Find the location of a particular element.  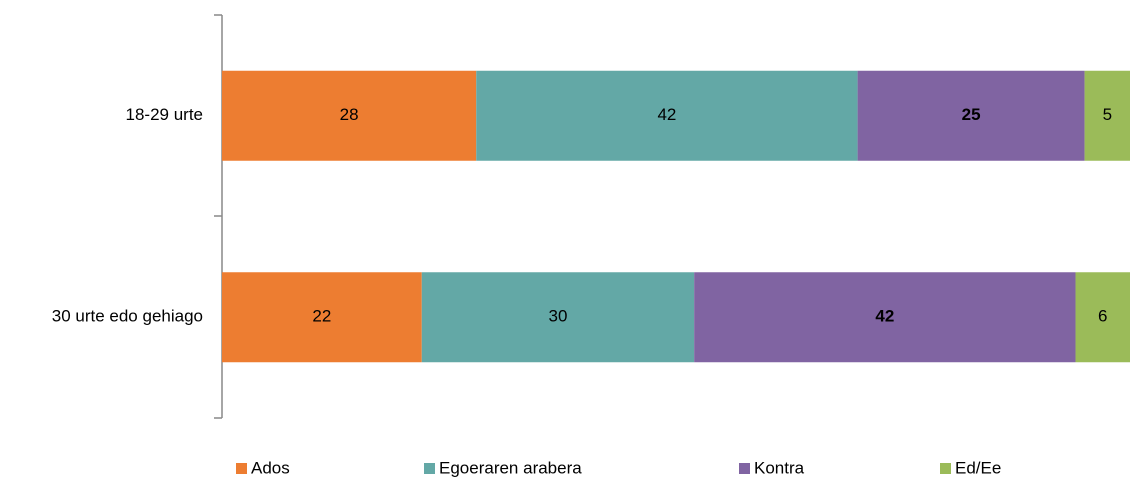

data-label: 25 is located at coordinates (971, 114).